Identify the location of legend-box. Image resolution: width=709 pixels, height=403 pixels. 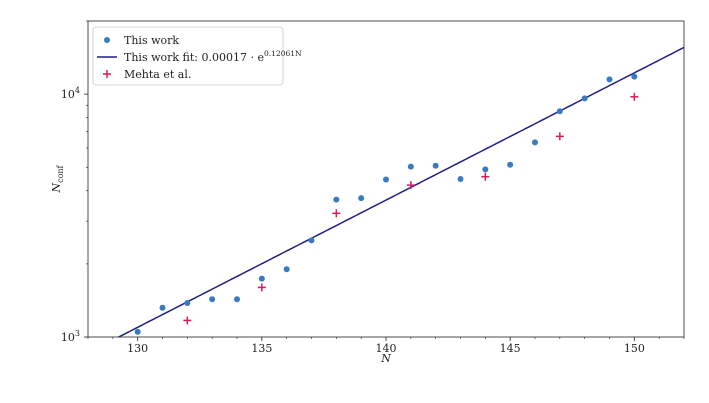
(188, 56).